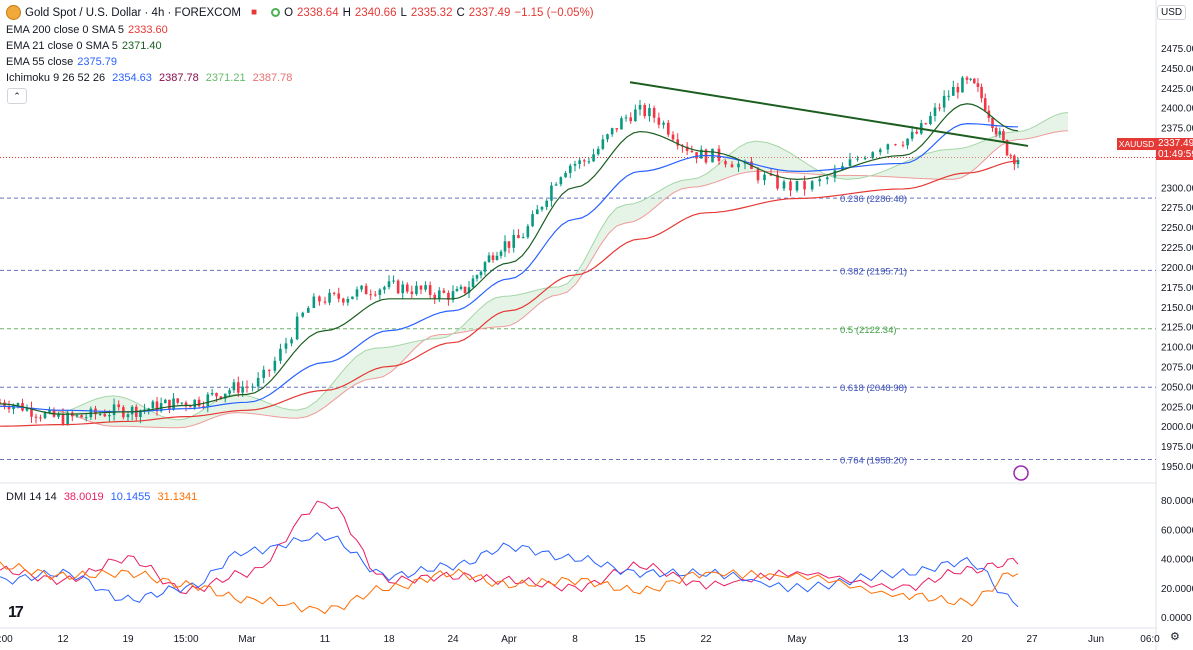 Image resolution: width=1193 pixels, height=650 pixels. What do you see at coordinates (1177, 89) in the screenshot?
I see `price-tick-label: 2425.00` at bounding box center [1177, 89].